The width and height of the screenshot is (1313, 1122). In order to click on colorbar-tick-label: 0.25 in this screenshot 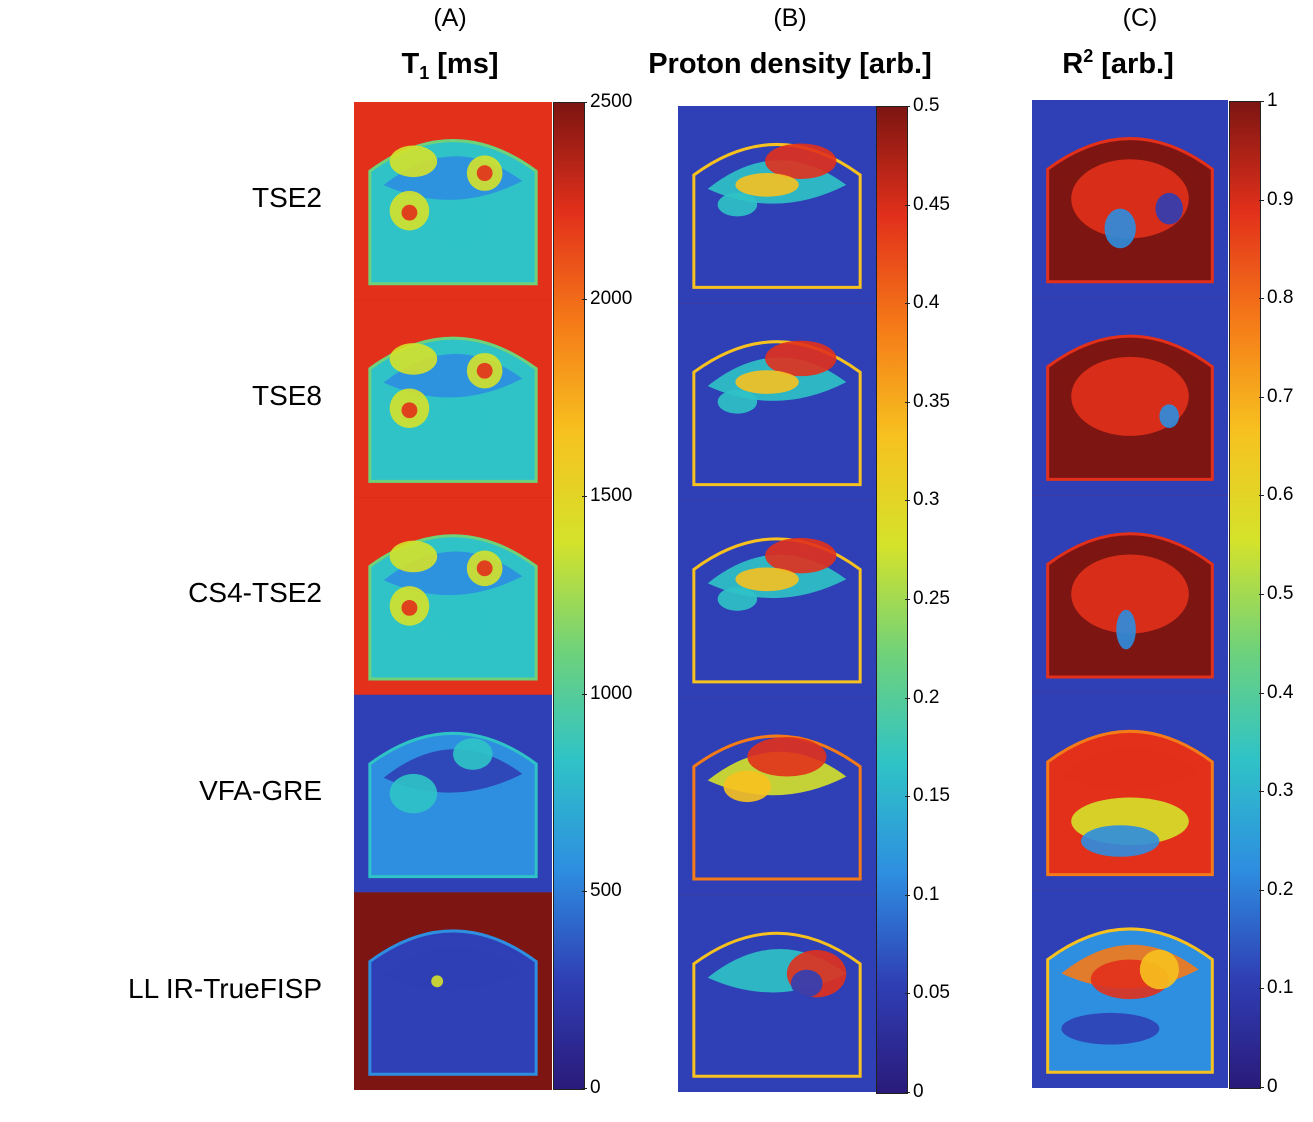, I will do `click(931, 598)`.